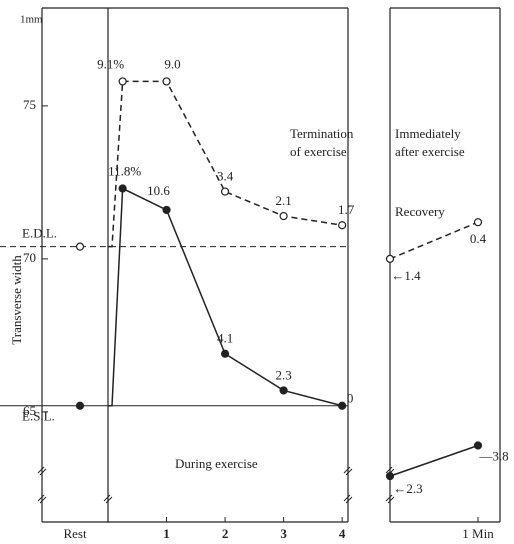 This screenshot has height=544, width=514. Describe the element at coordinates (75, 533) in the screenshot. I see `x-tick-label: Rest` at that location.